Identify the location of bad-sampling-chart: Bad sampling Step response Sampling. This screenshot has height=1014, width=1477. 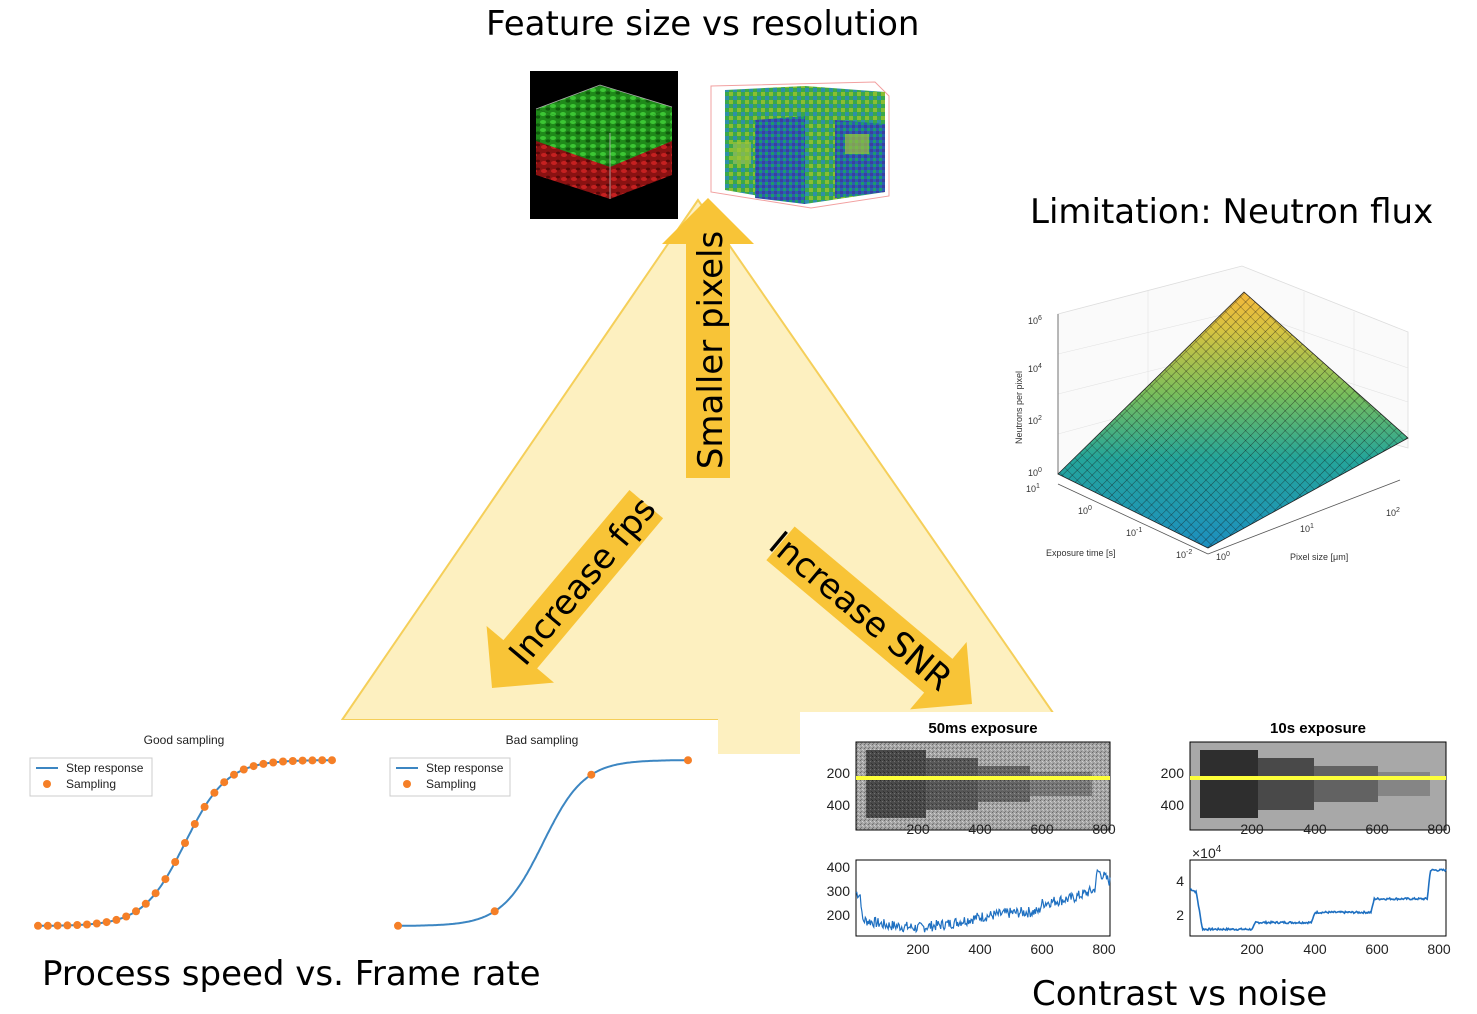
(540, 831).